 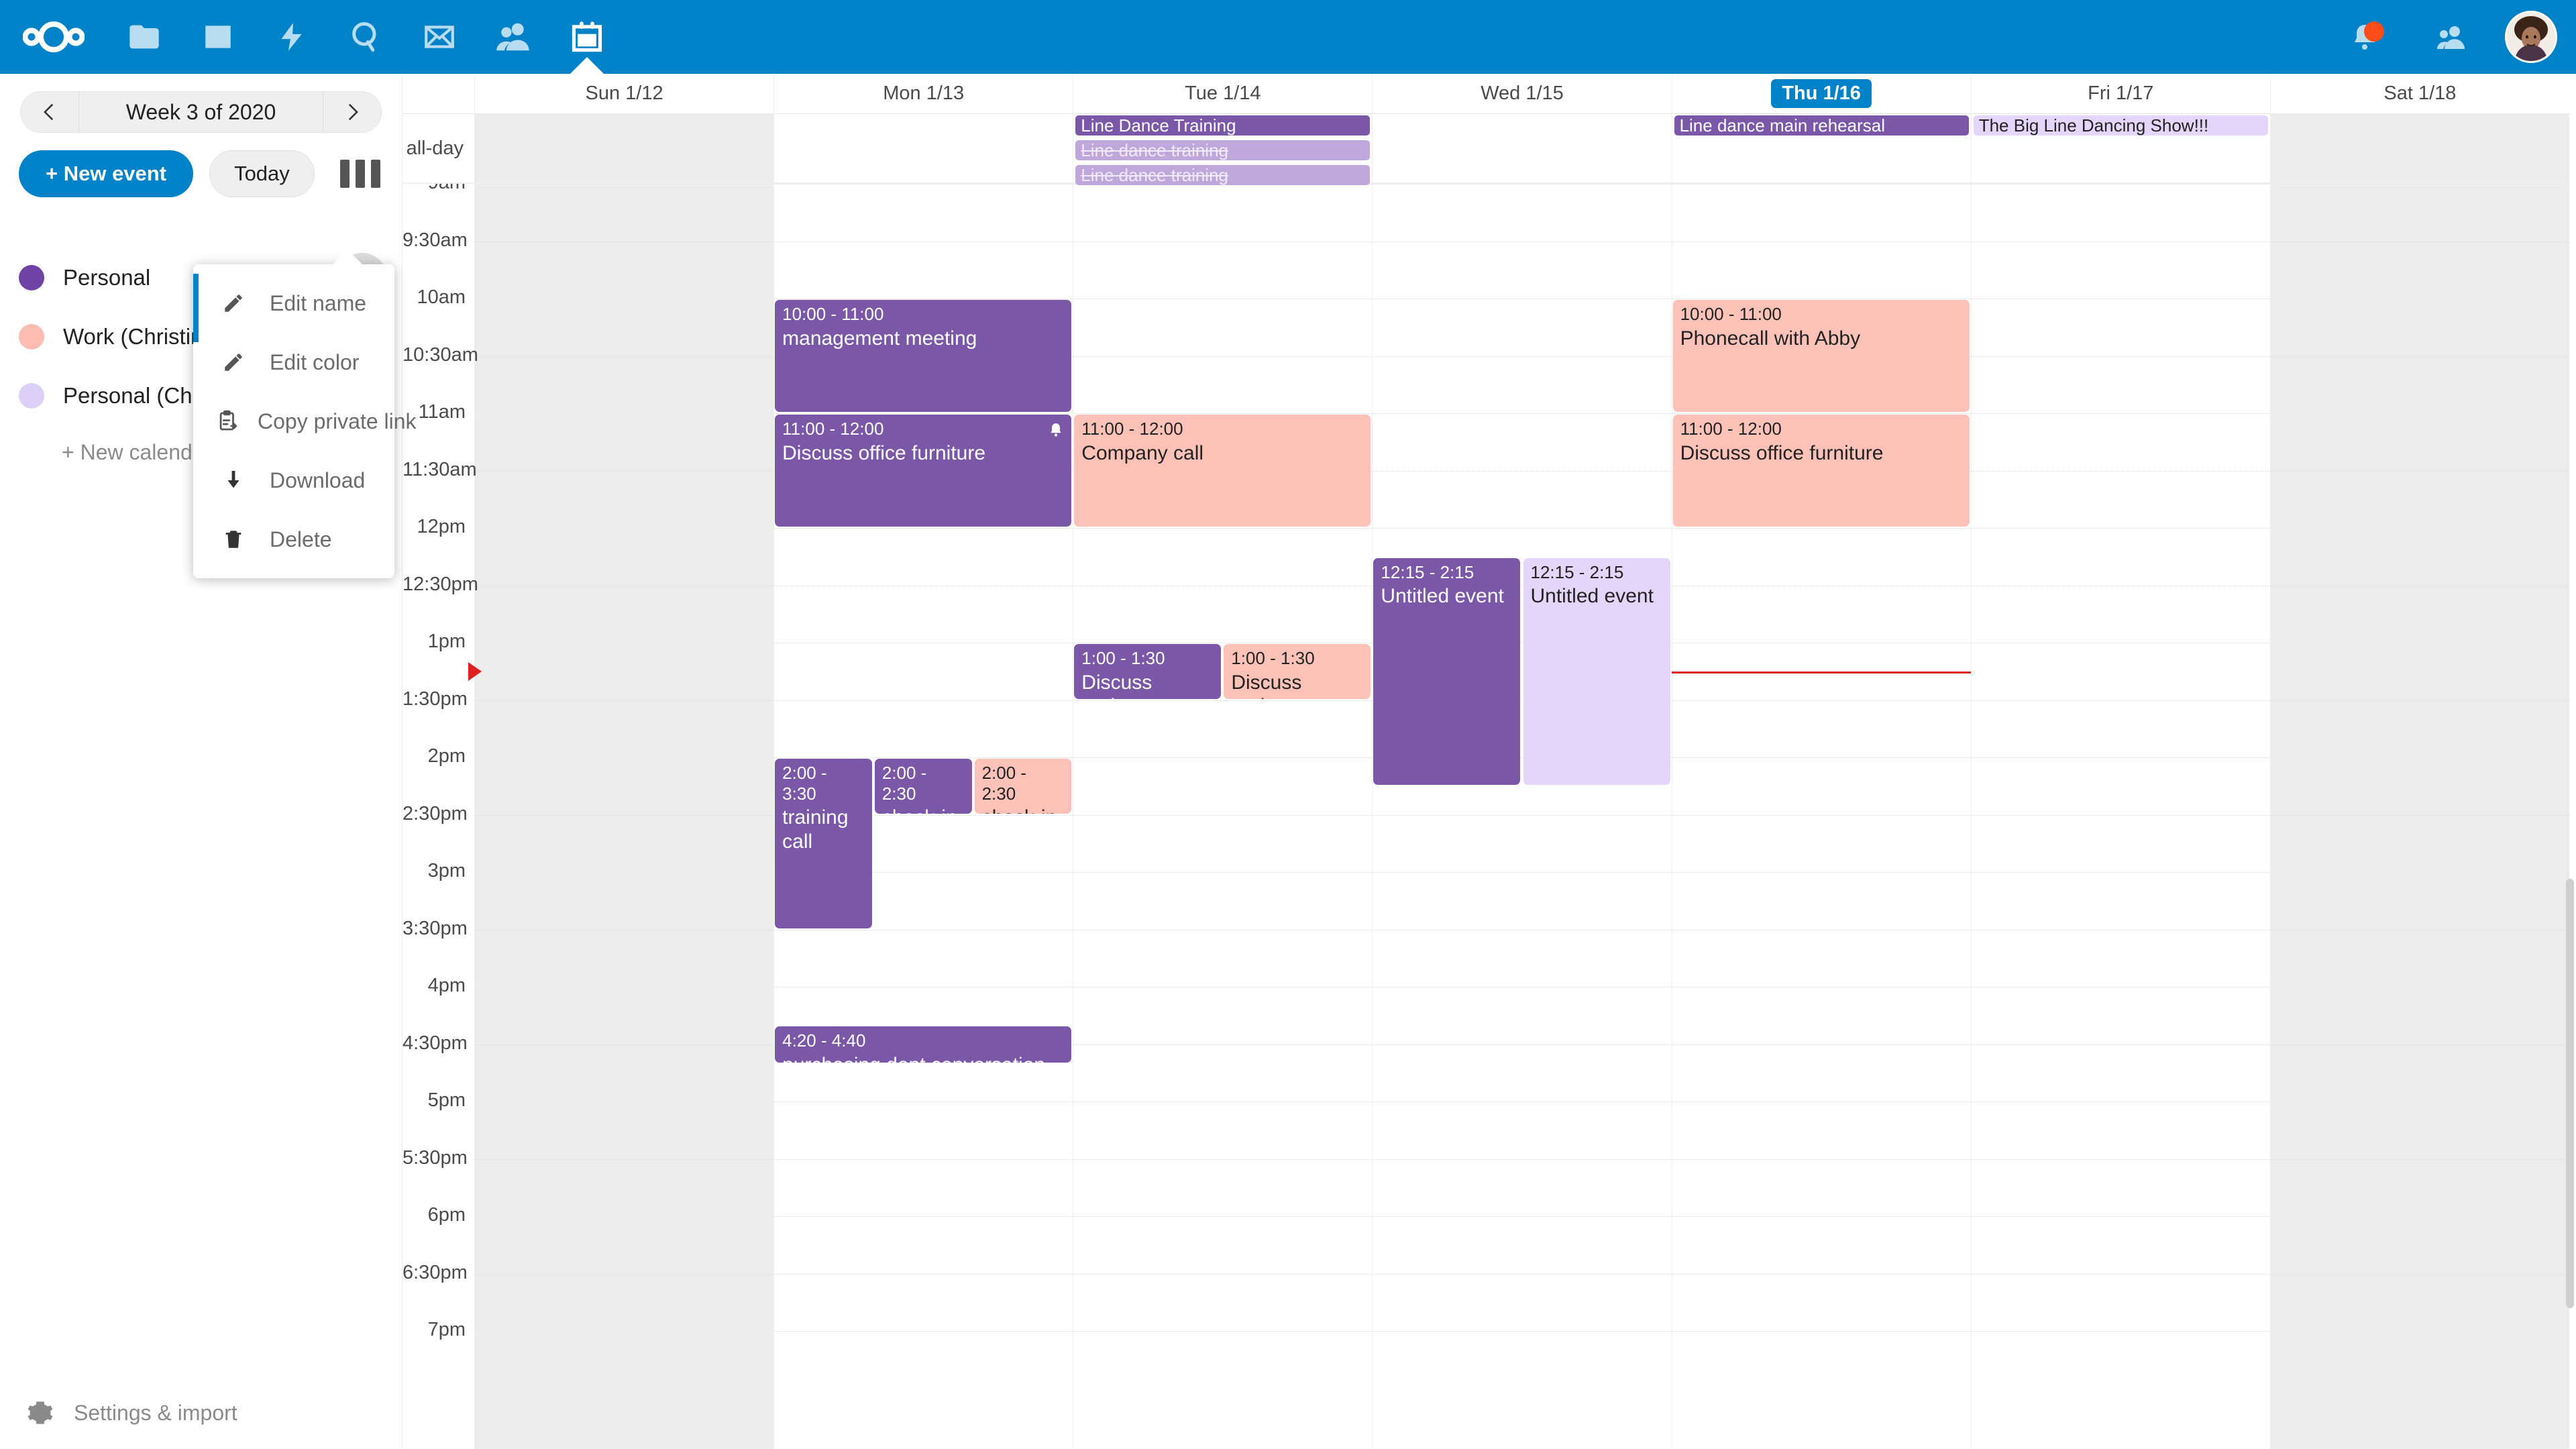 What do you see at coordinates (137, 452) in the screenshot?
I see `new-calendar-button: + New calendar` at bounding box center [137, 452].